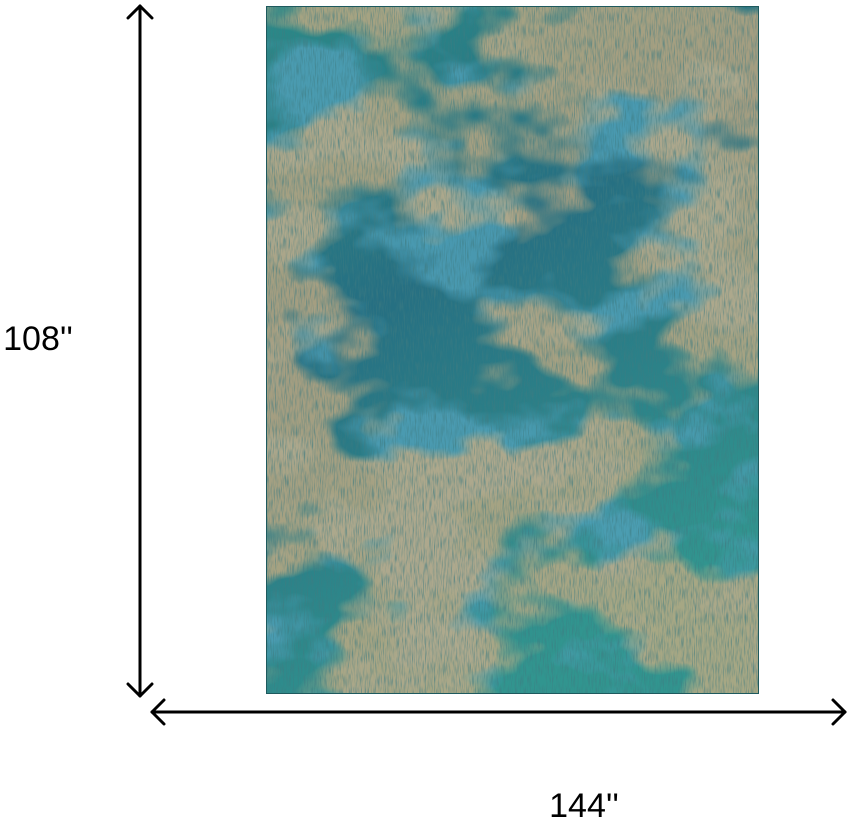 The image size is (850, 823). What do you see at coordinates (498, 712) in the screenshot?
I see `width-arrow` at bounding box center [498, 712].